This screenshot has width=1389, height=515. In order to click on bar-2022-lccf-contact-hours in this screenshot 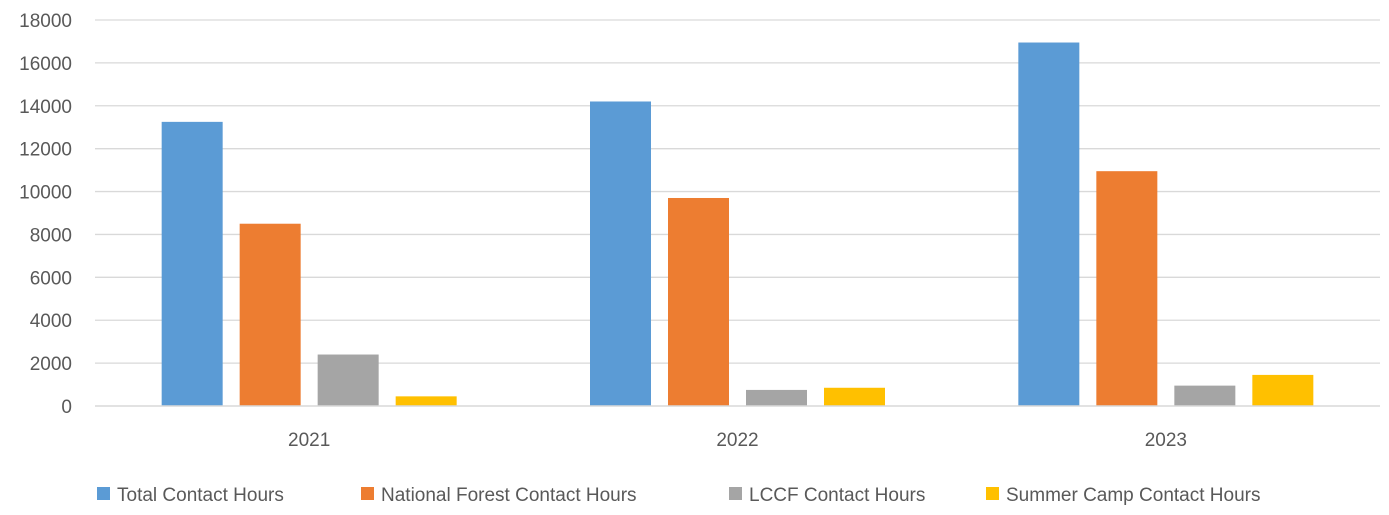, I will do `click(776, 397)`.